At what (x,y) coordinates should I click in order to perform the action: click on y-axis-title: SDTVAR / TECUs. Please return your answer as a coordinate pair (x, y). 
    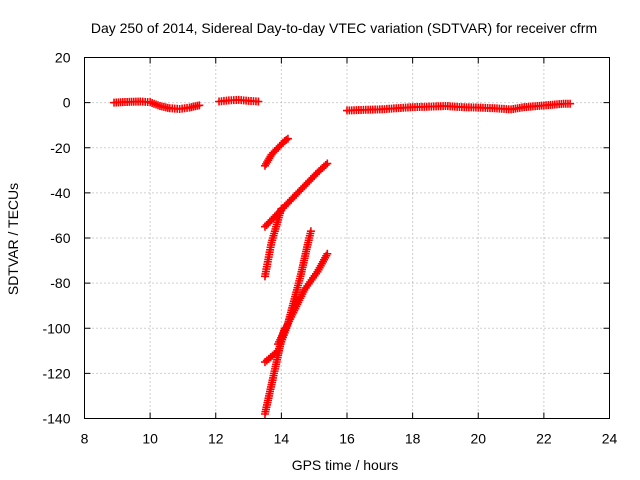
    Looking at the image, I should click on (13, 239).